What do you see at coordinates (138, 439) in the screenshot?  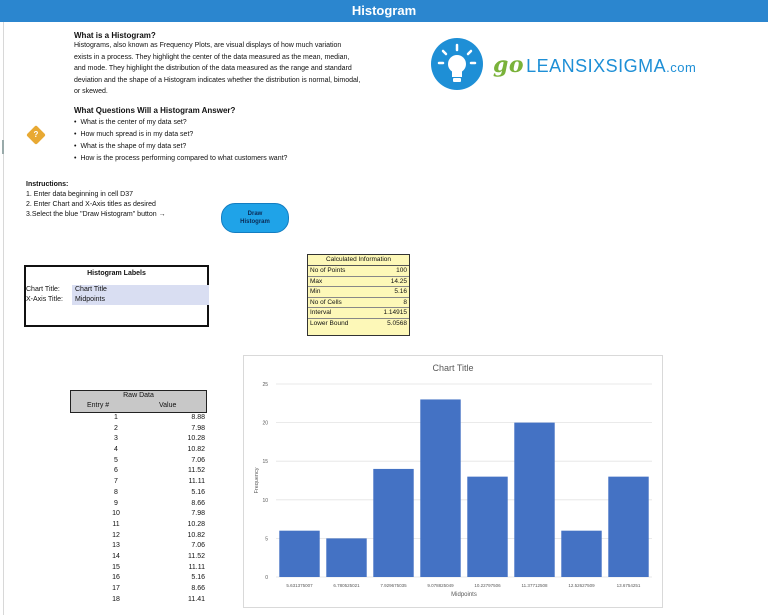 I see `table-row: 3 10.28` at bounding box center [138, 439].